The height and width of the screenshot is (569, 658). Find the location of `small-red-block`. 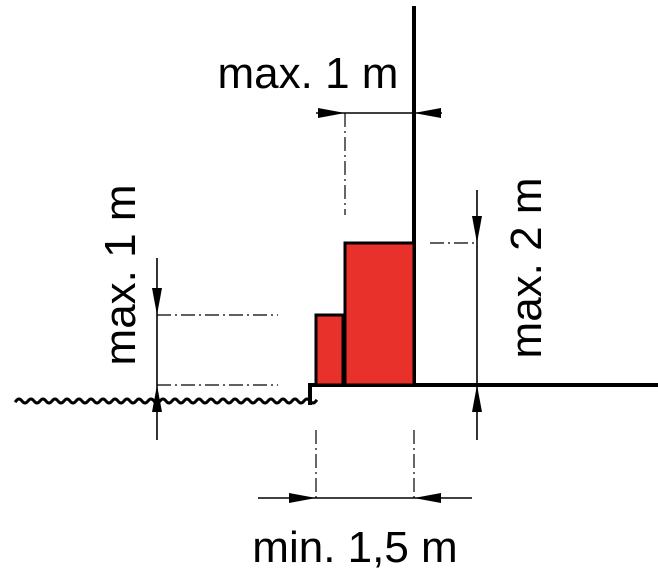

small-red-block is located at coordinates (329, 350).